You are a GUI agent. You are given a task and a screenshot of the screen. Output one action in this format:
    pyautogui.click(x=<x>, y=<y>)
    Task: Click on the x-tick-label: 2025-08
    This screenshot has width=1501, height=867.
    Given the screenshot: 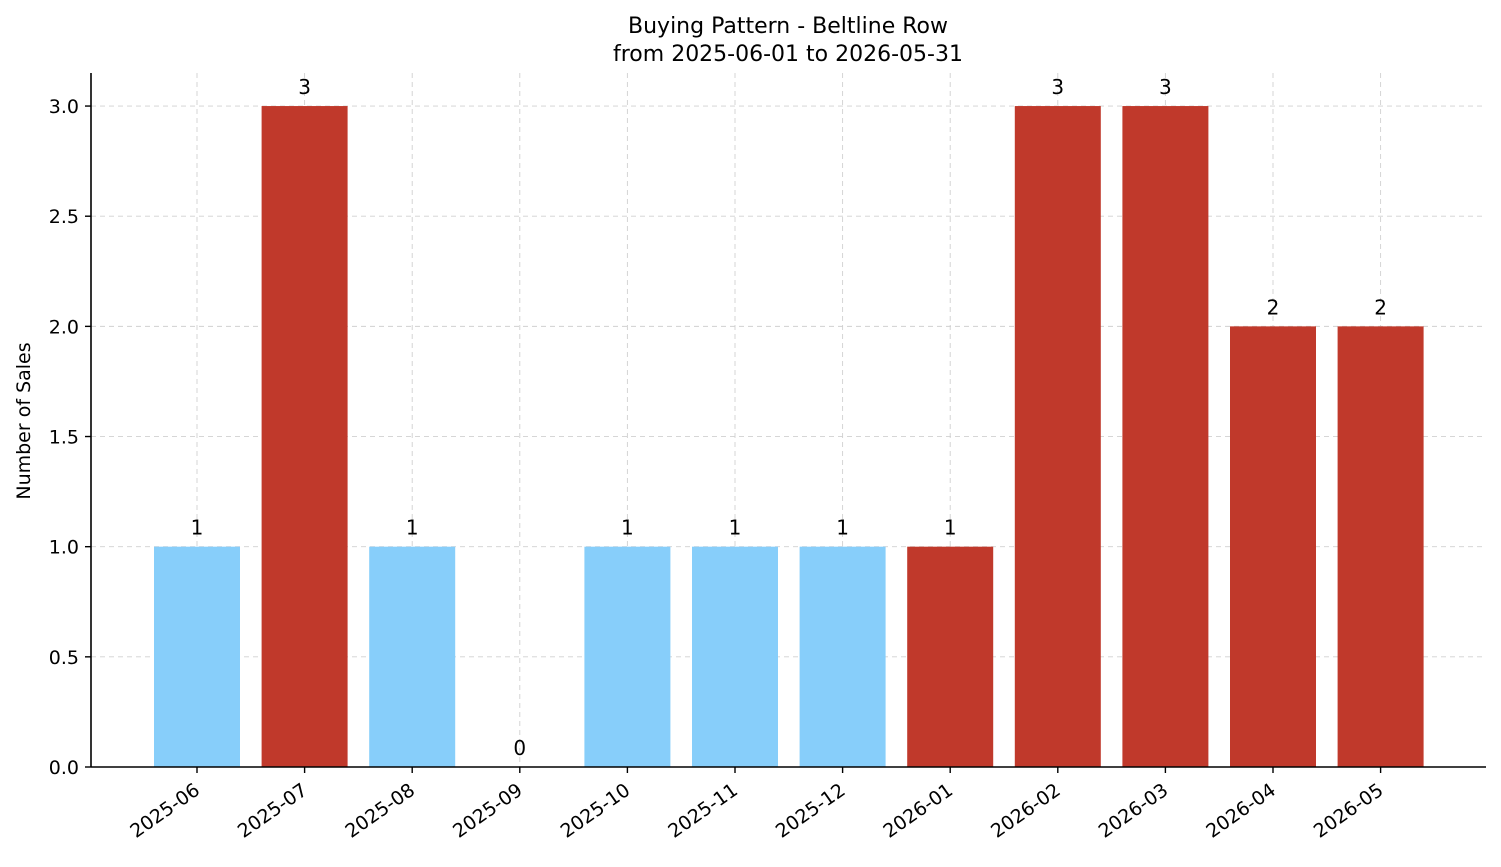 What is the action you would take?
    pyautogui.click(x=380, y=811)
    